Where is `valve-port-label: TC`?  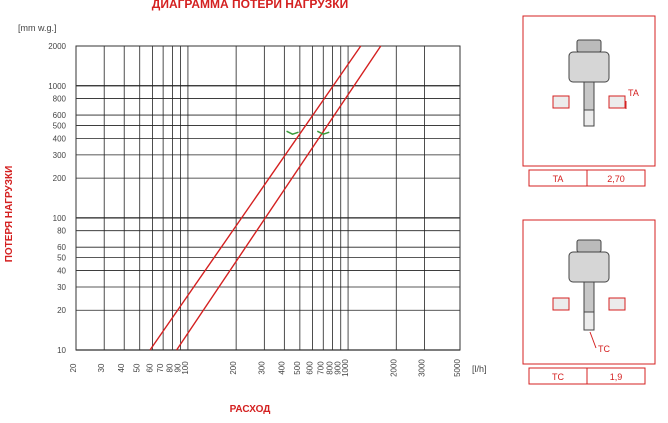 valve-port-label: TC is located at coordinates (604, 349).